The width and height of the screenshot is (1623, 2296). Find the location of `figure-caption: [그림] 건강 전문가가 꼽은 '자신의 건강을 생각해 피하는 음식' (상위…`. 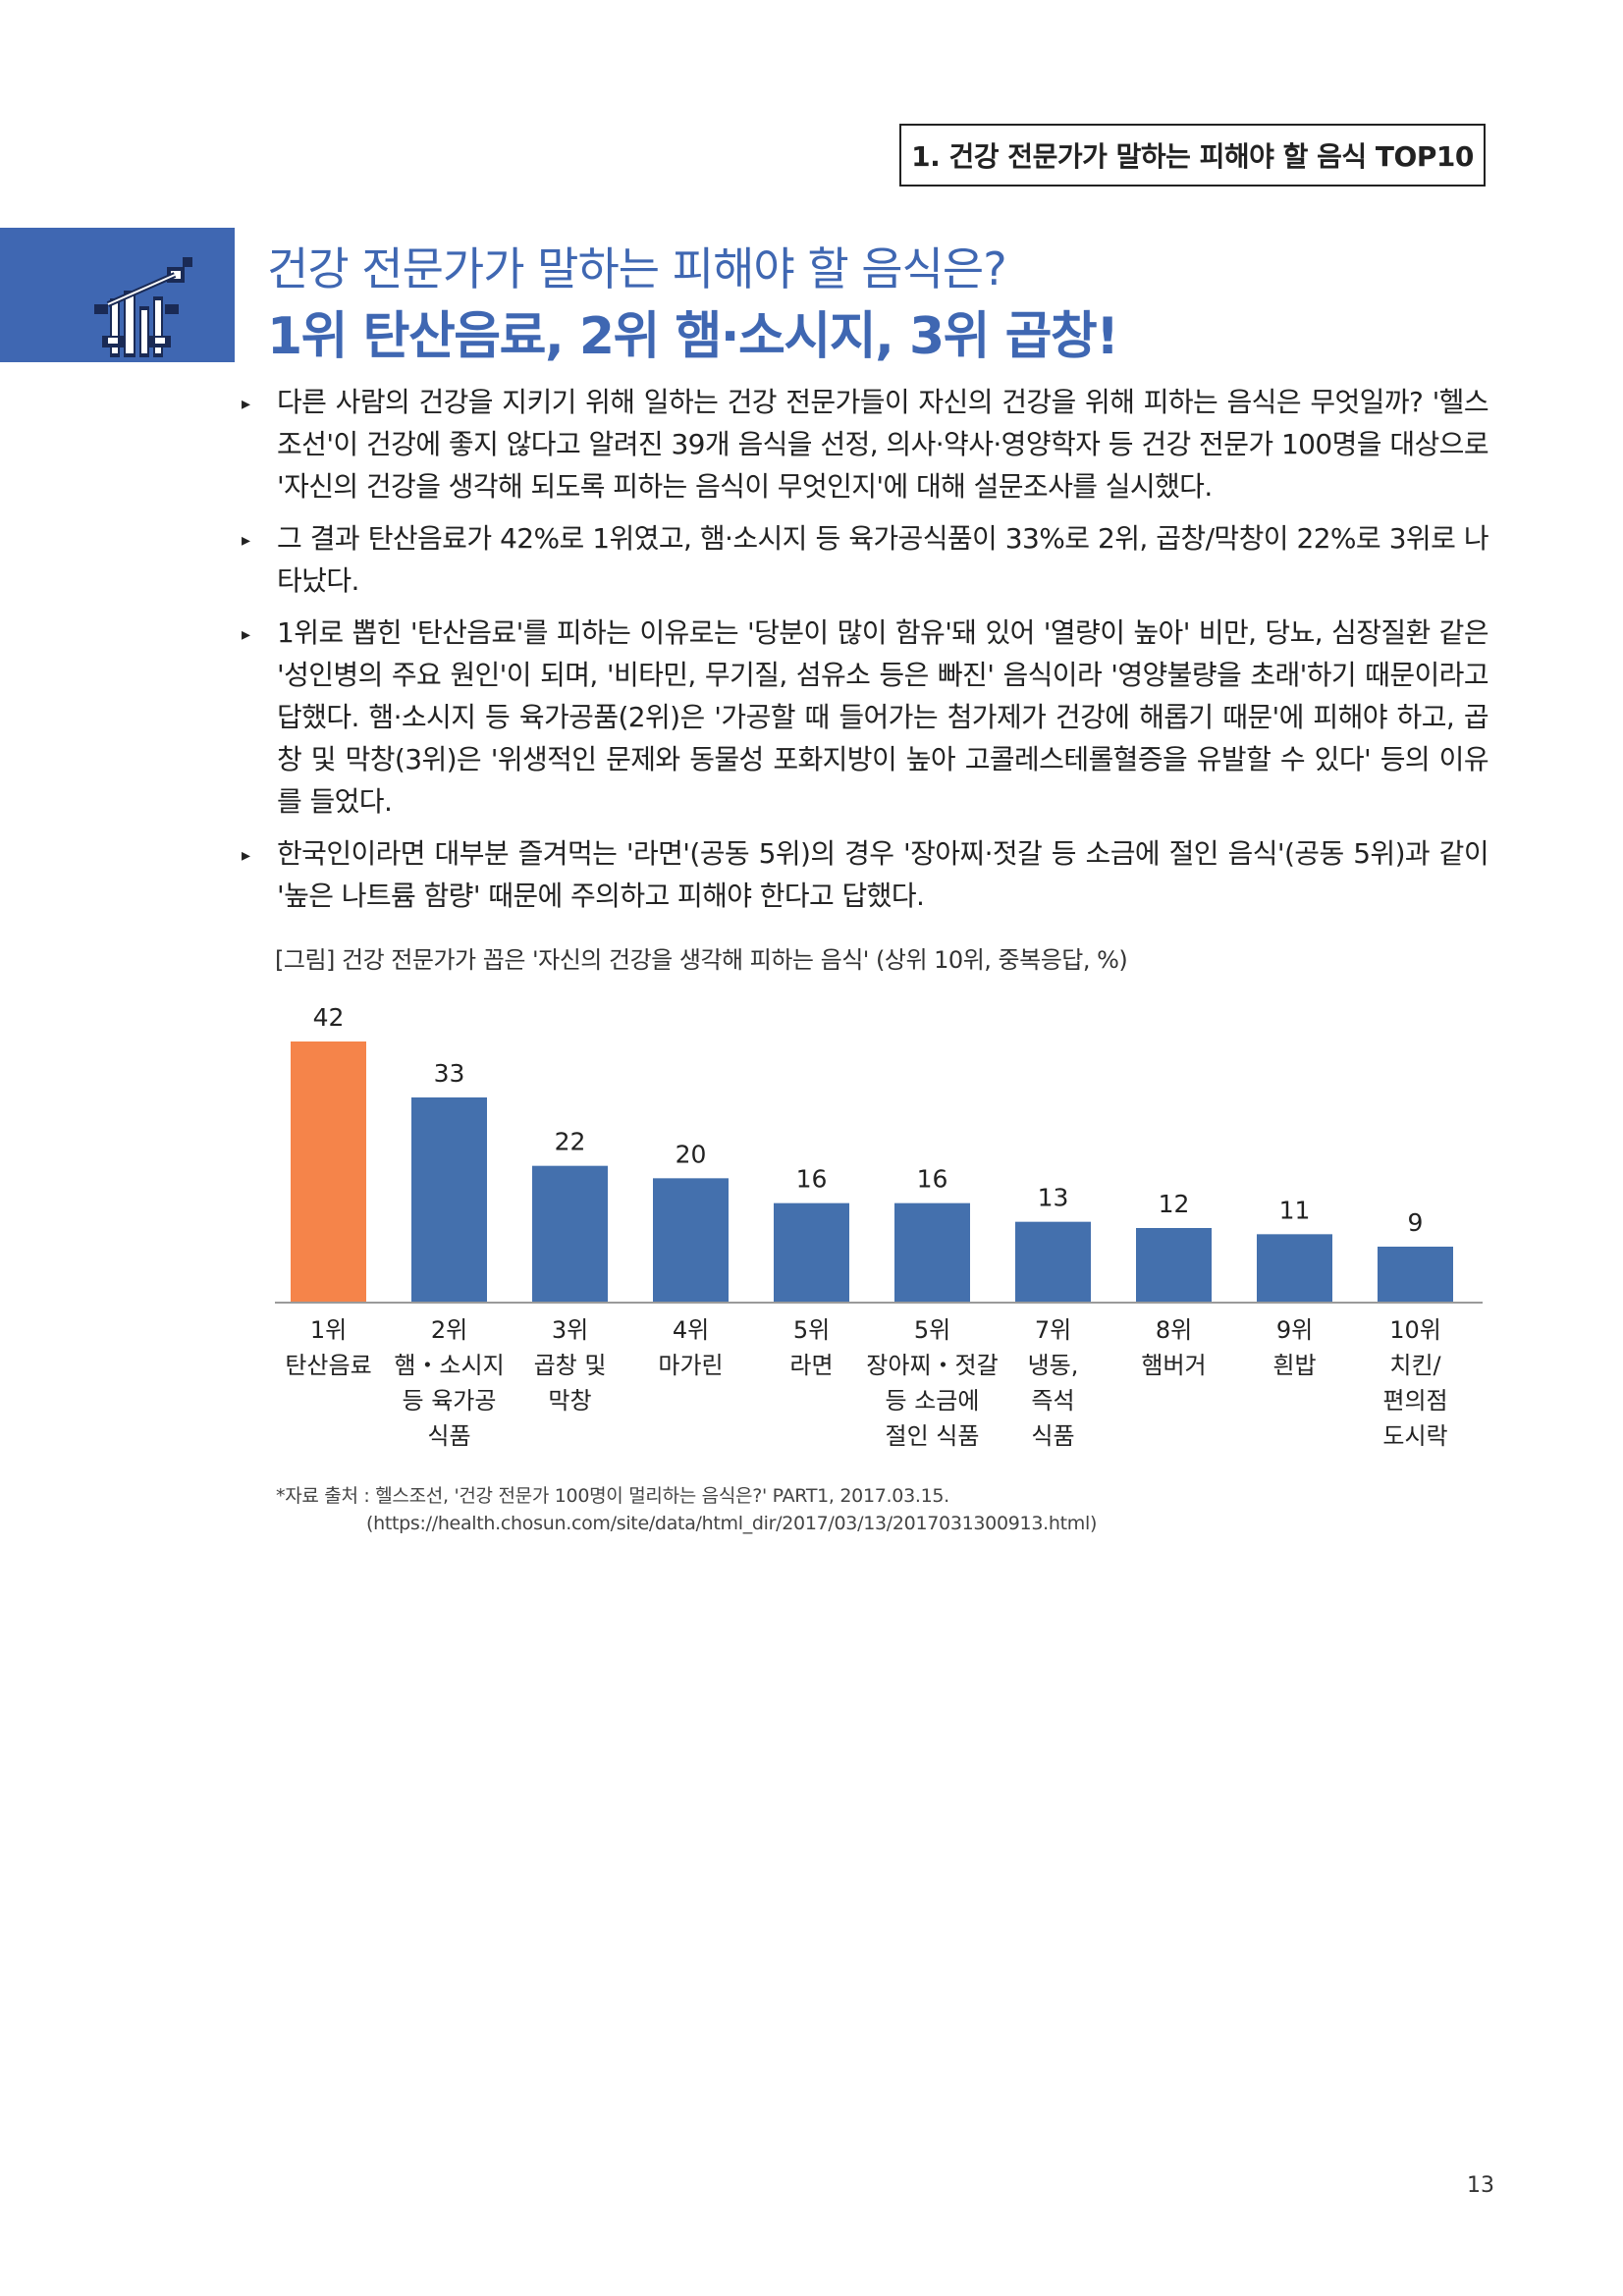

figure-caption: [그림] 건강 전문가가 꼽은 '자신의 건강을 생각해 피하는 음식' (상위… is located at coordinates (701, 960).